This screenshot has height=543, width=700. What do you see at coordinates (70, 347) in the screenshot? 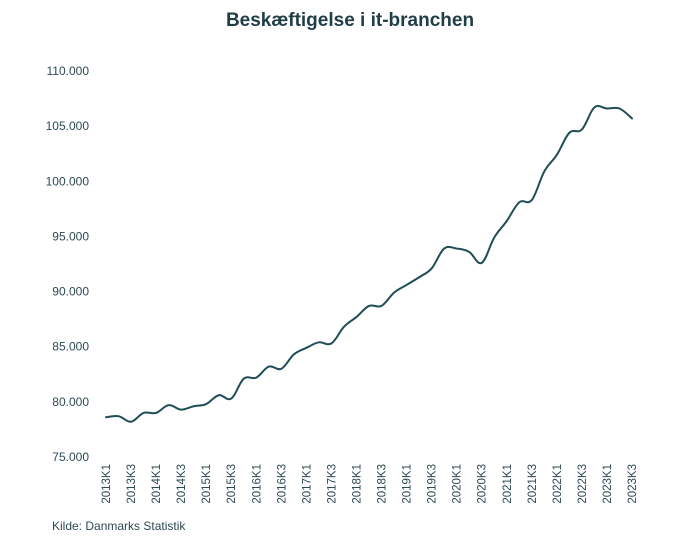
I see `y-tick-label: 85.000` at bounding box center [70, 347].